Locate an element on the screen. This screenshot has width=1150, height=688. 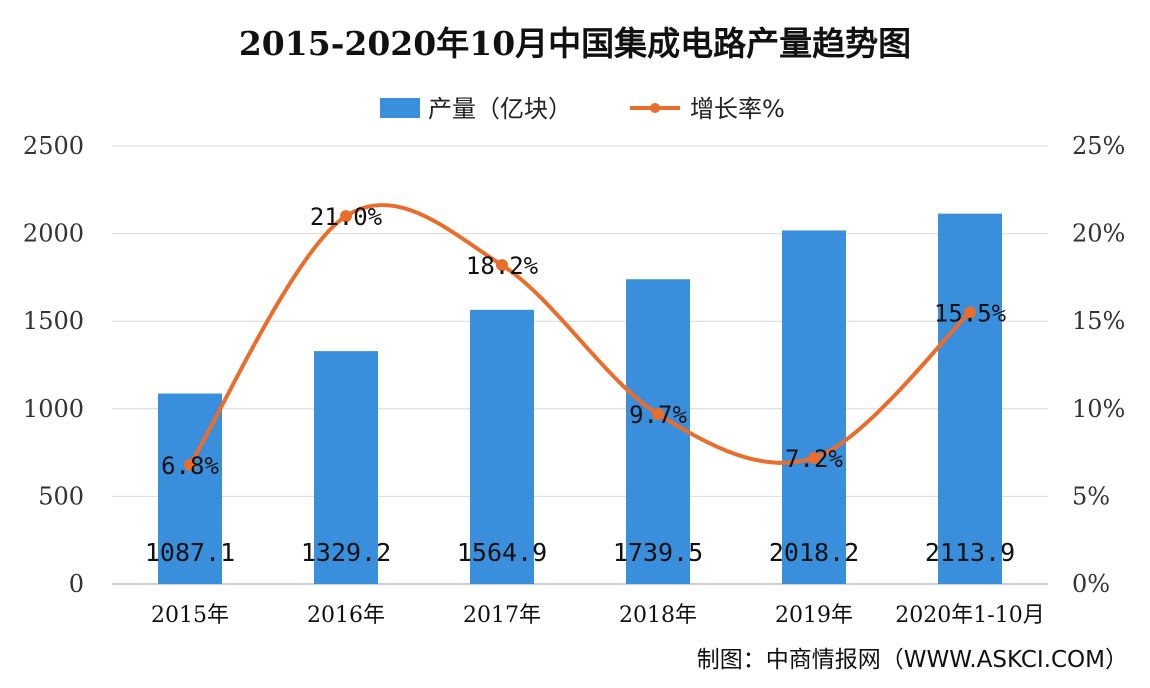
growth-rate-label: 6.8% is located at coordinates (190, 466).